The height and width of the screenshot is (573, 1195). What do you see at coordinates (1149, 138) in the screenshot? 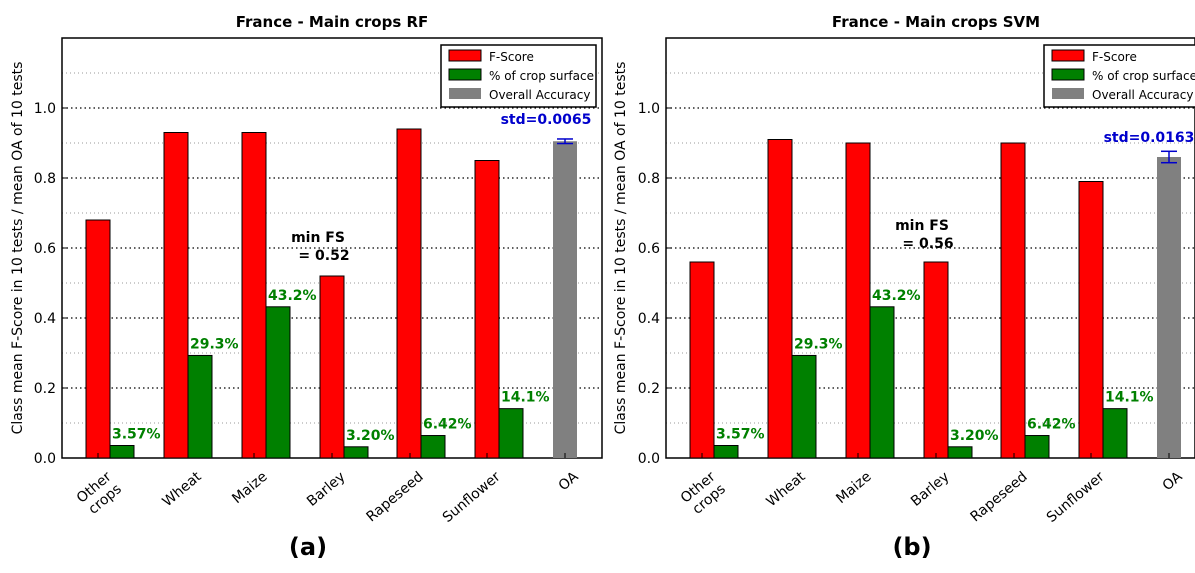
I see `std-annotation: std=0.0163` at bounding box center [1149, 138].